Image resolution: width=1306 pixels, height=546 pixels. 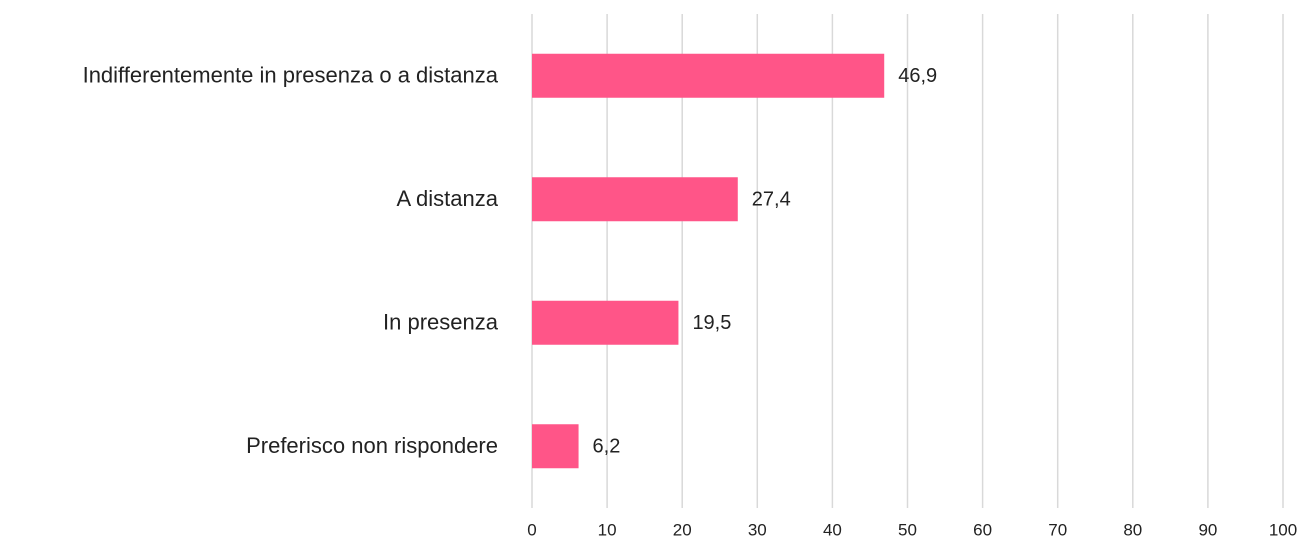 I want to click on x-tick-label: 80, so click(x=1132, y=529).